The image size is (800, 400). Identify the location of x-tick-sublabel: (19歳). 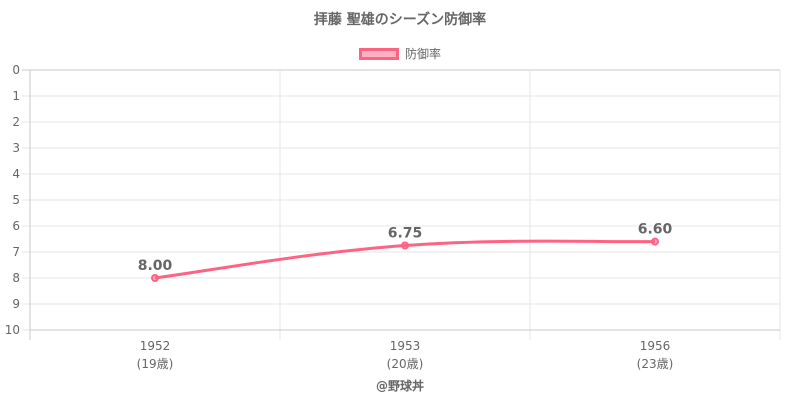
(155, 364).